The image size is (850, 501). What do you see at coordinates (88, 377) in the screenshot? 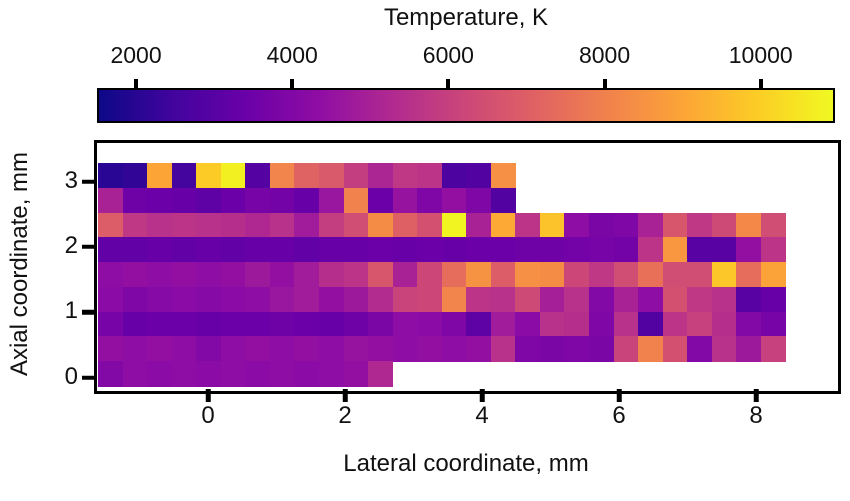
I see `y-axis-tick` at bounding box center [88, 377].